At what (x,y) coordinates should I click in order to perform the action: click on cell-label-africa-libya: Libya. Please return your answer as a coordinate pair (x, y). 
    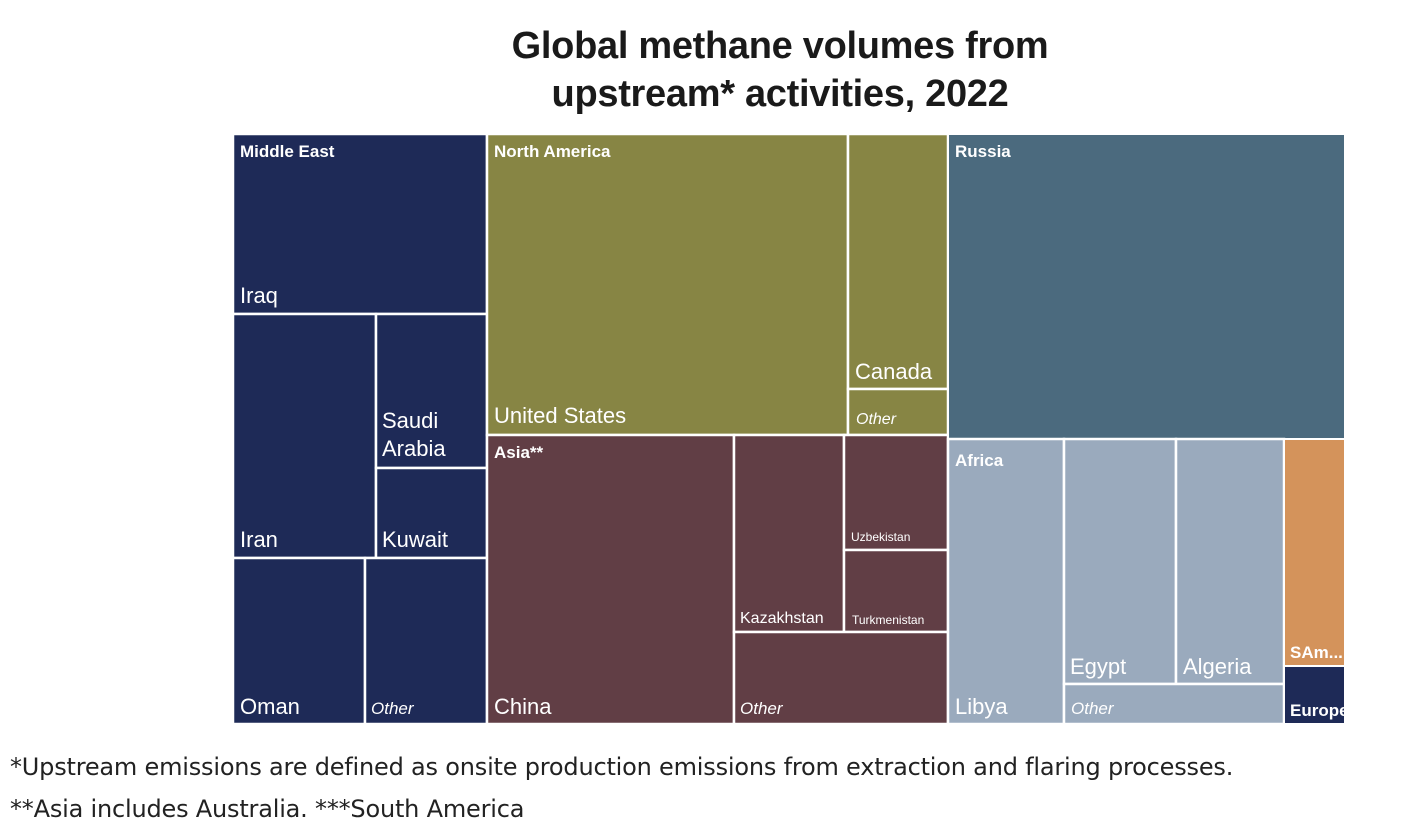
    Looking at the image, I should click on (981, 706).